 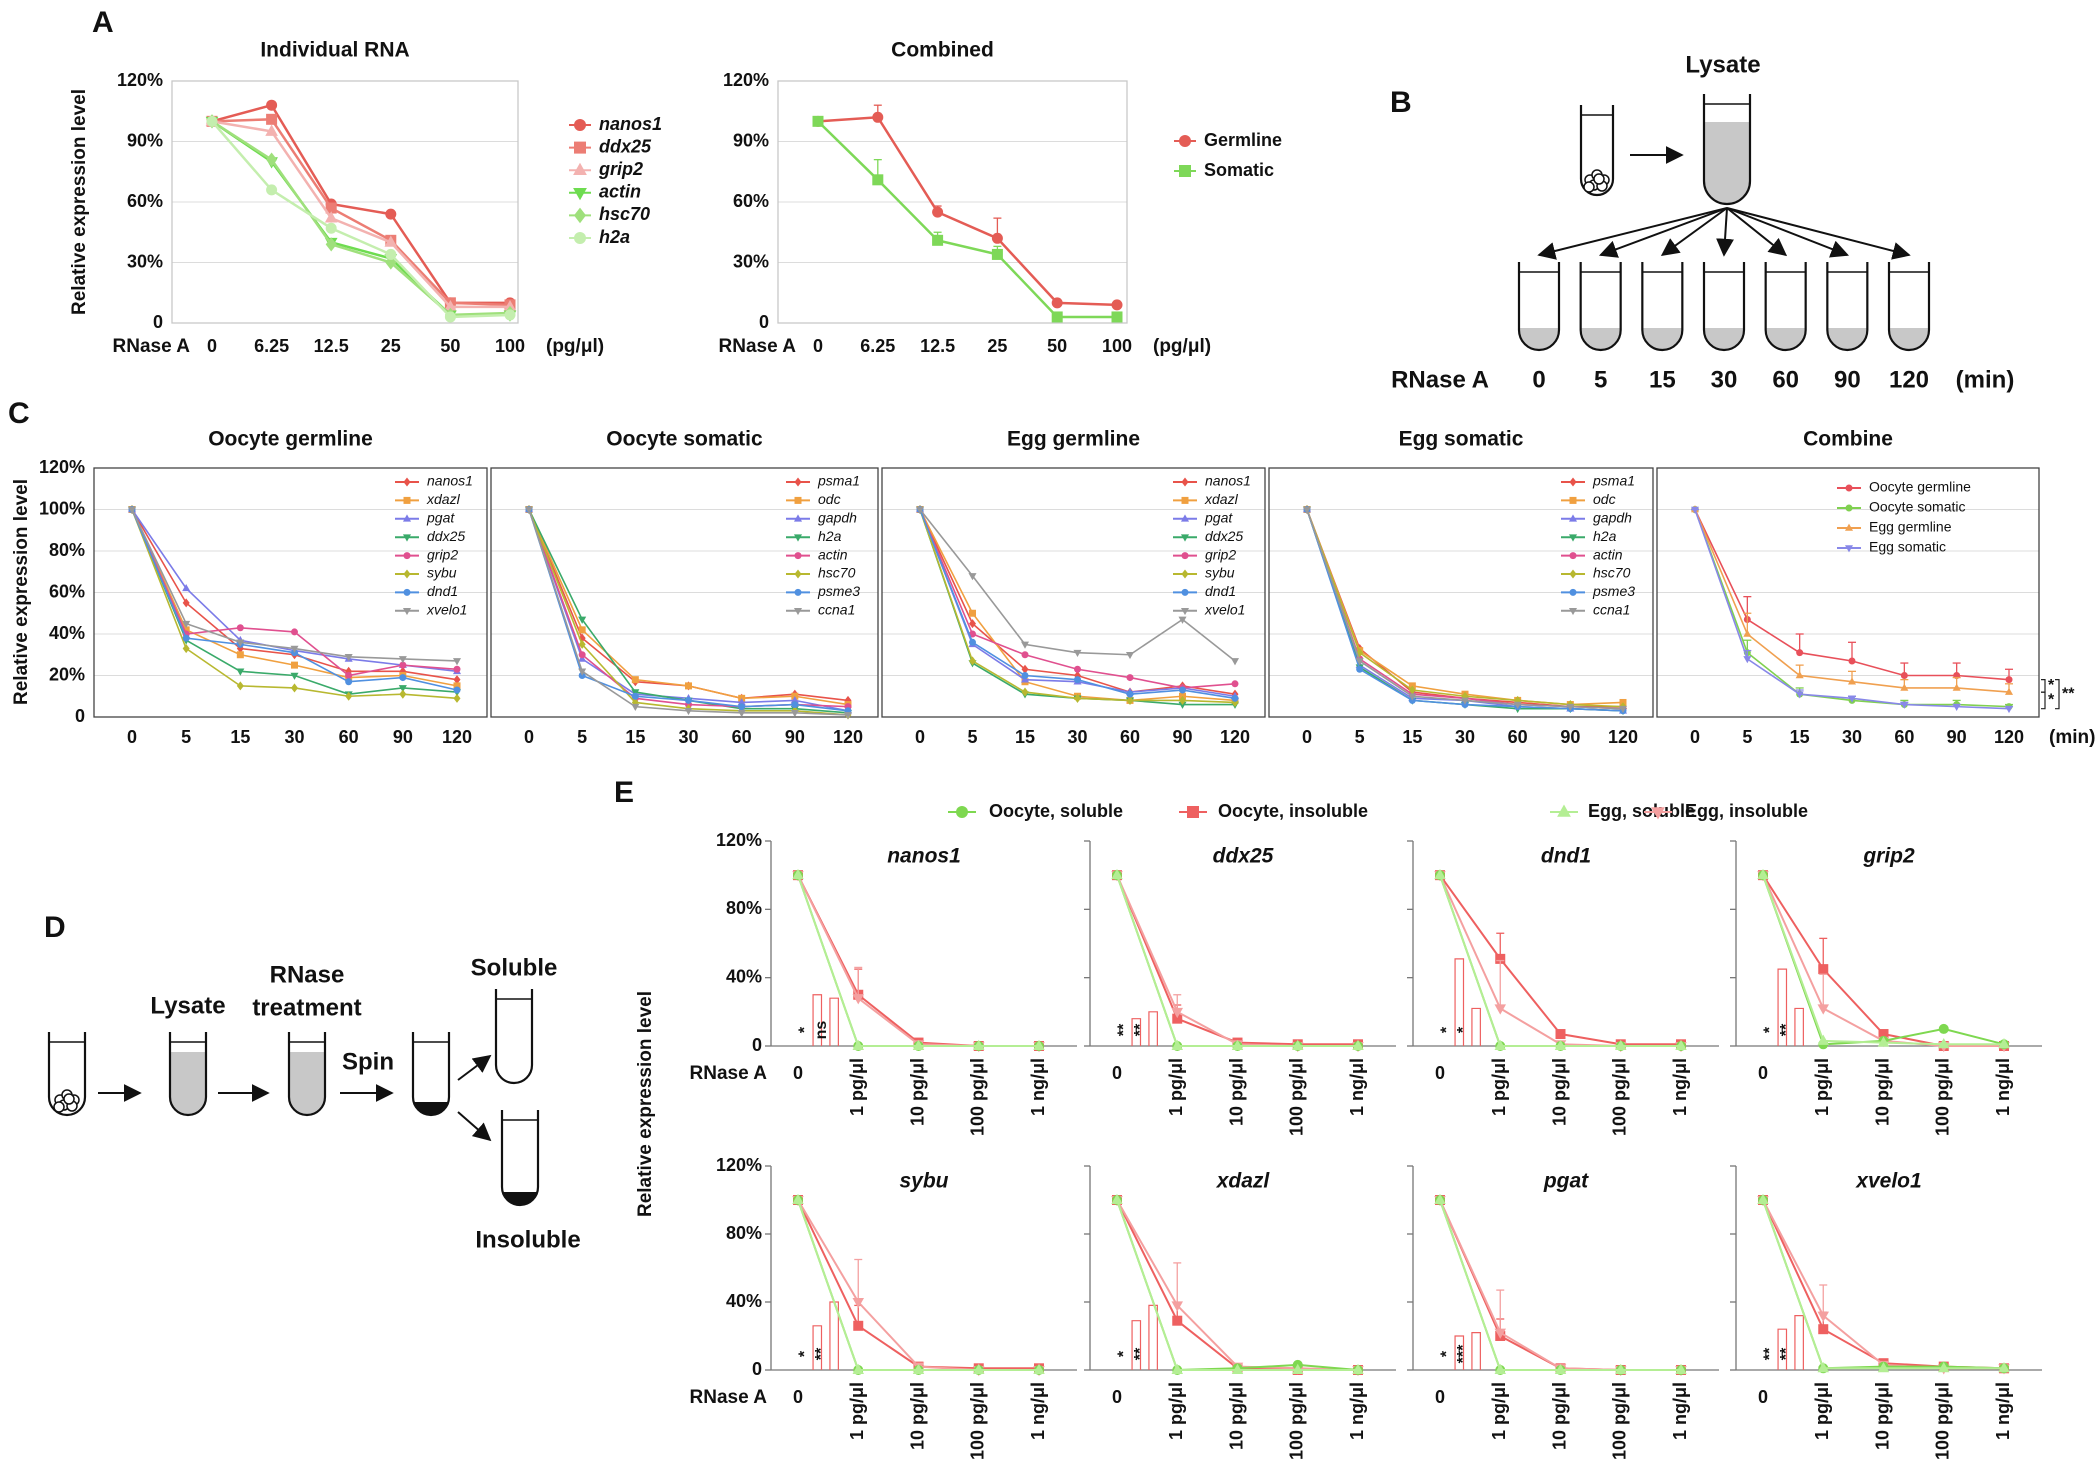 I want to click on y-tick-label: 80%, so click(x=744, y=1233).